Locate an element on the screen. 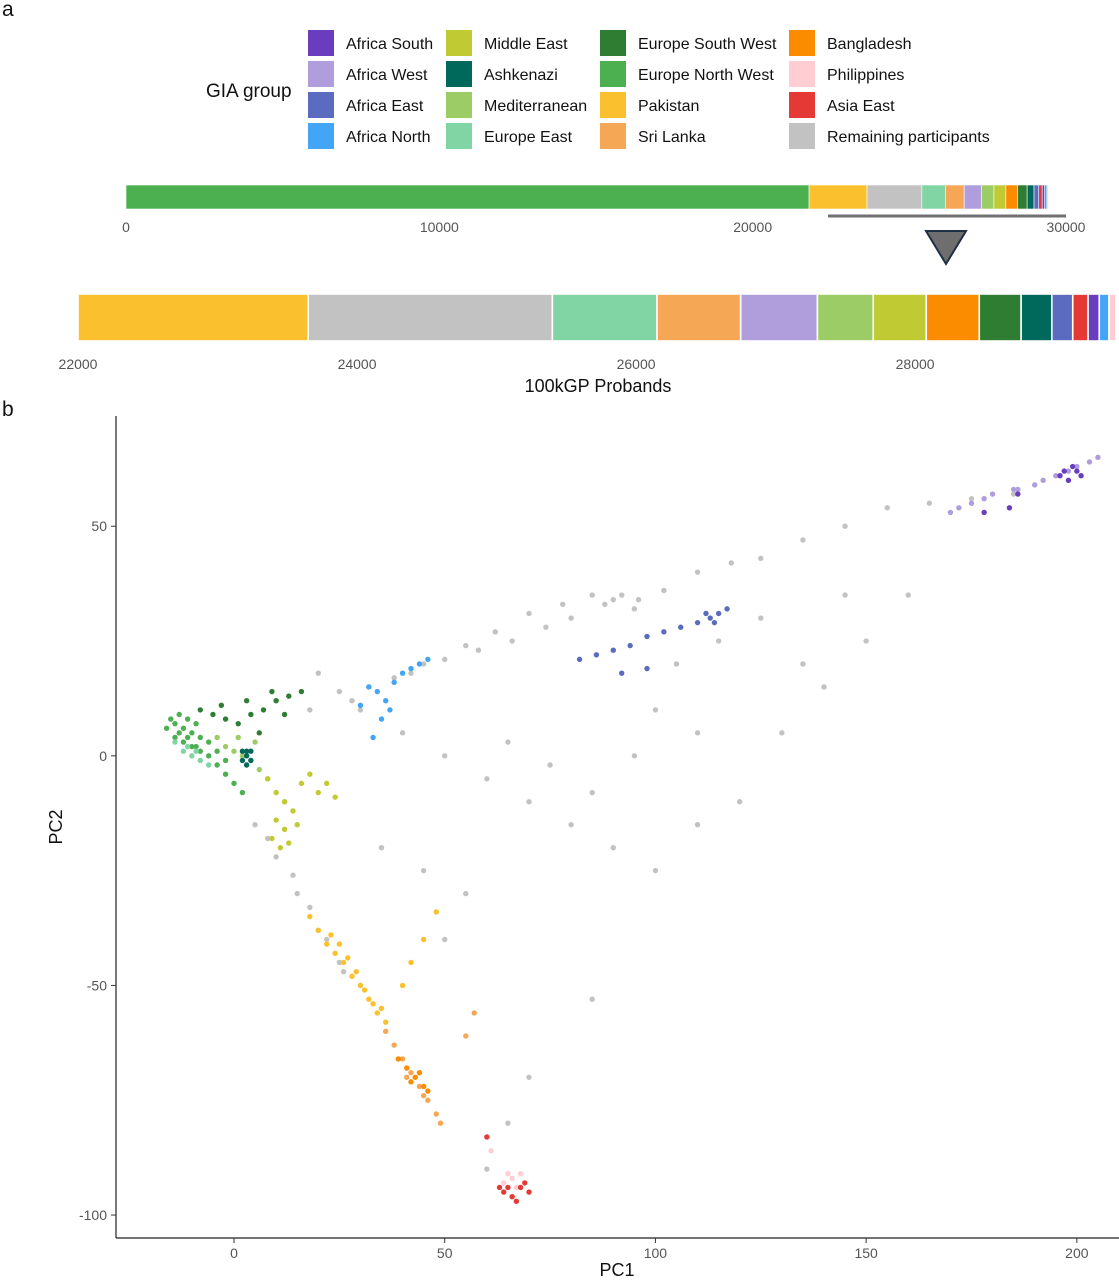  overview-segment-mediterranean is located at coordinates (988, 197).